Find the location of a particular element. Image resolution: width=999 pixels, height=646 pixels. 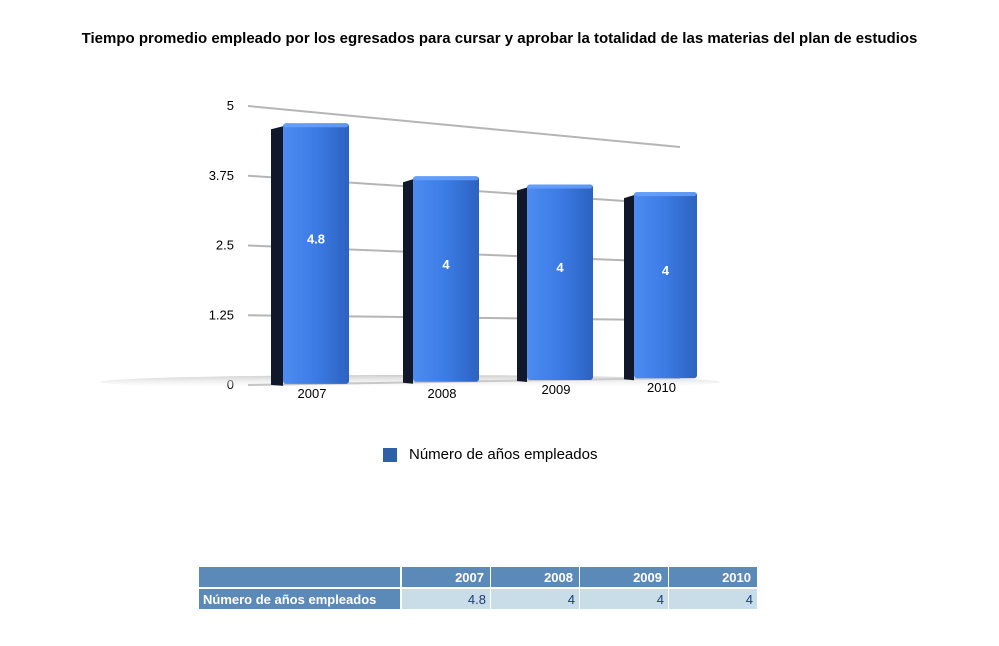

table-row: Número de años empleados 4.8 4 4 4 is located at coordinates (478, 598).